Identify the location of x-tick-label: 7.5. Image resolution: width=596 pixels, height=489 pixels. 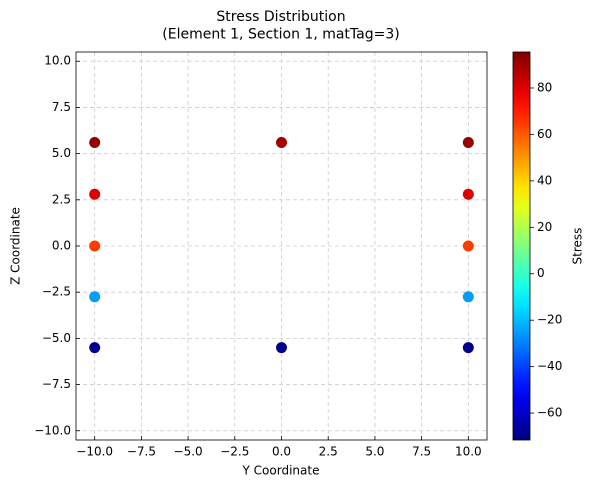
(421, 452).